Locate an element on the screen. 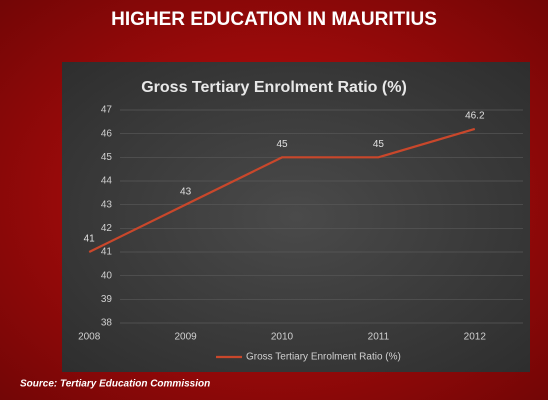  source: Source: Tertiary Education Commission is located at coordinates (115, 384).